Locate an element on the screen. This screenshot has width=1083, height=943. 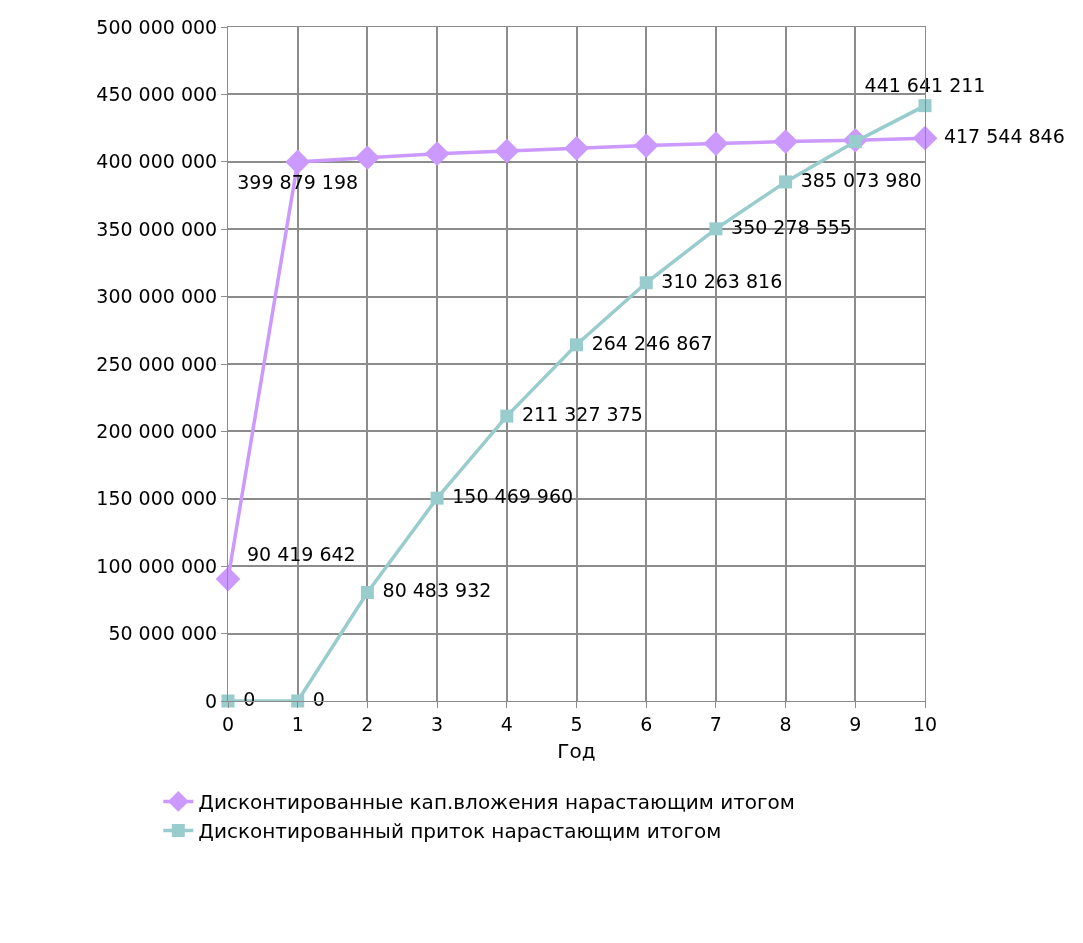
data-label: 90 419 642 is located at coordinates (301, 554).